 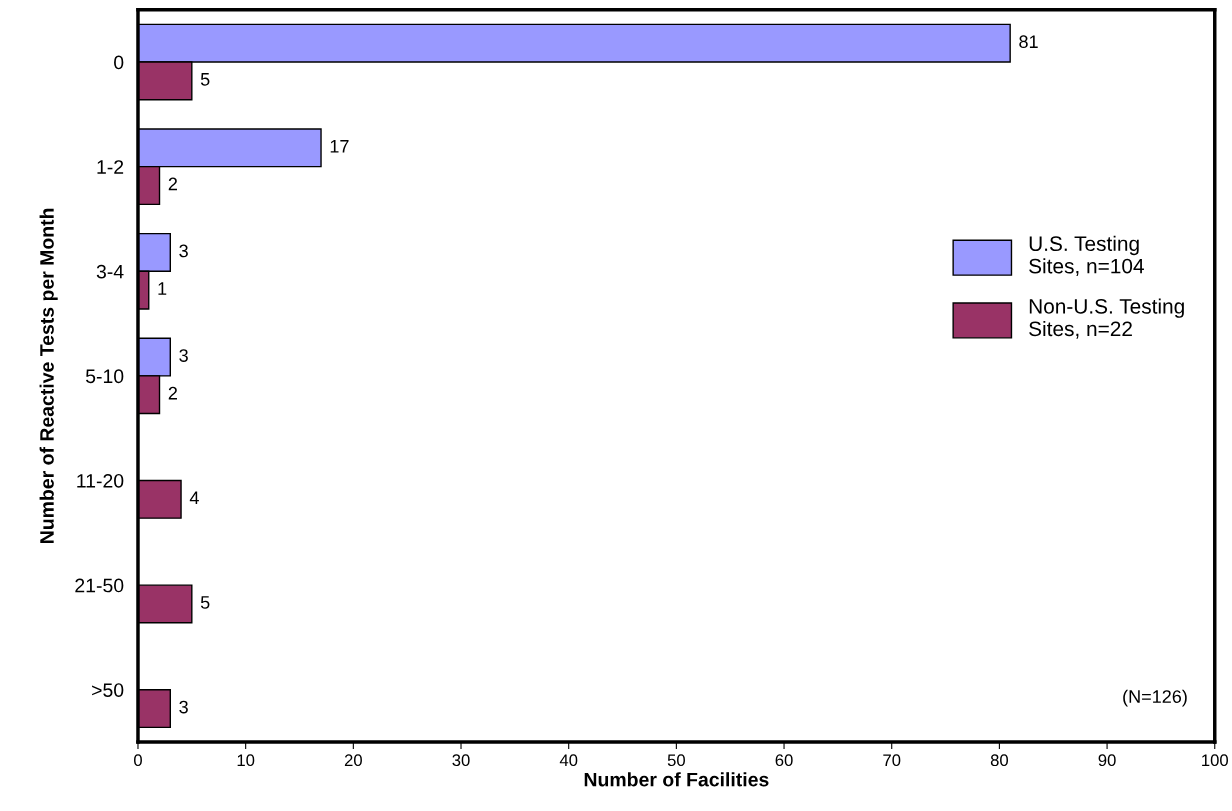 What do you see at coordinates (110, 167) in the screenshot?
I see `y-tick-label: 1-2` at bounding box center [110, 167].